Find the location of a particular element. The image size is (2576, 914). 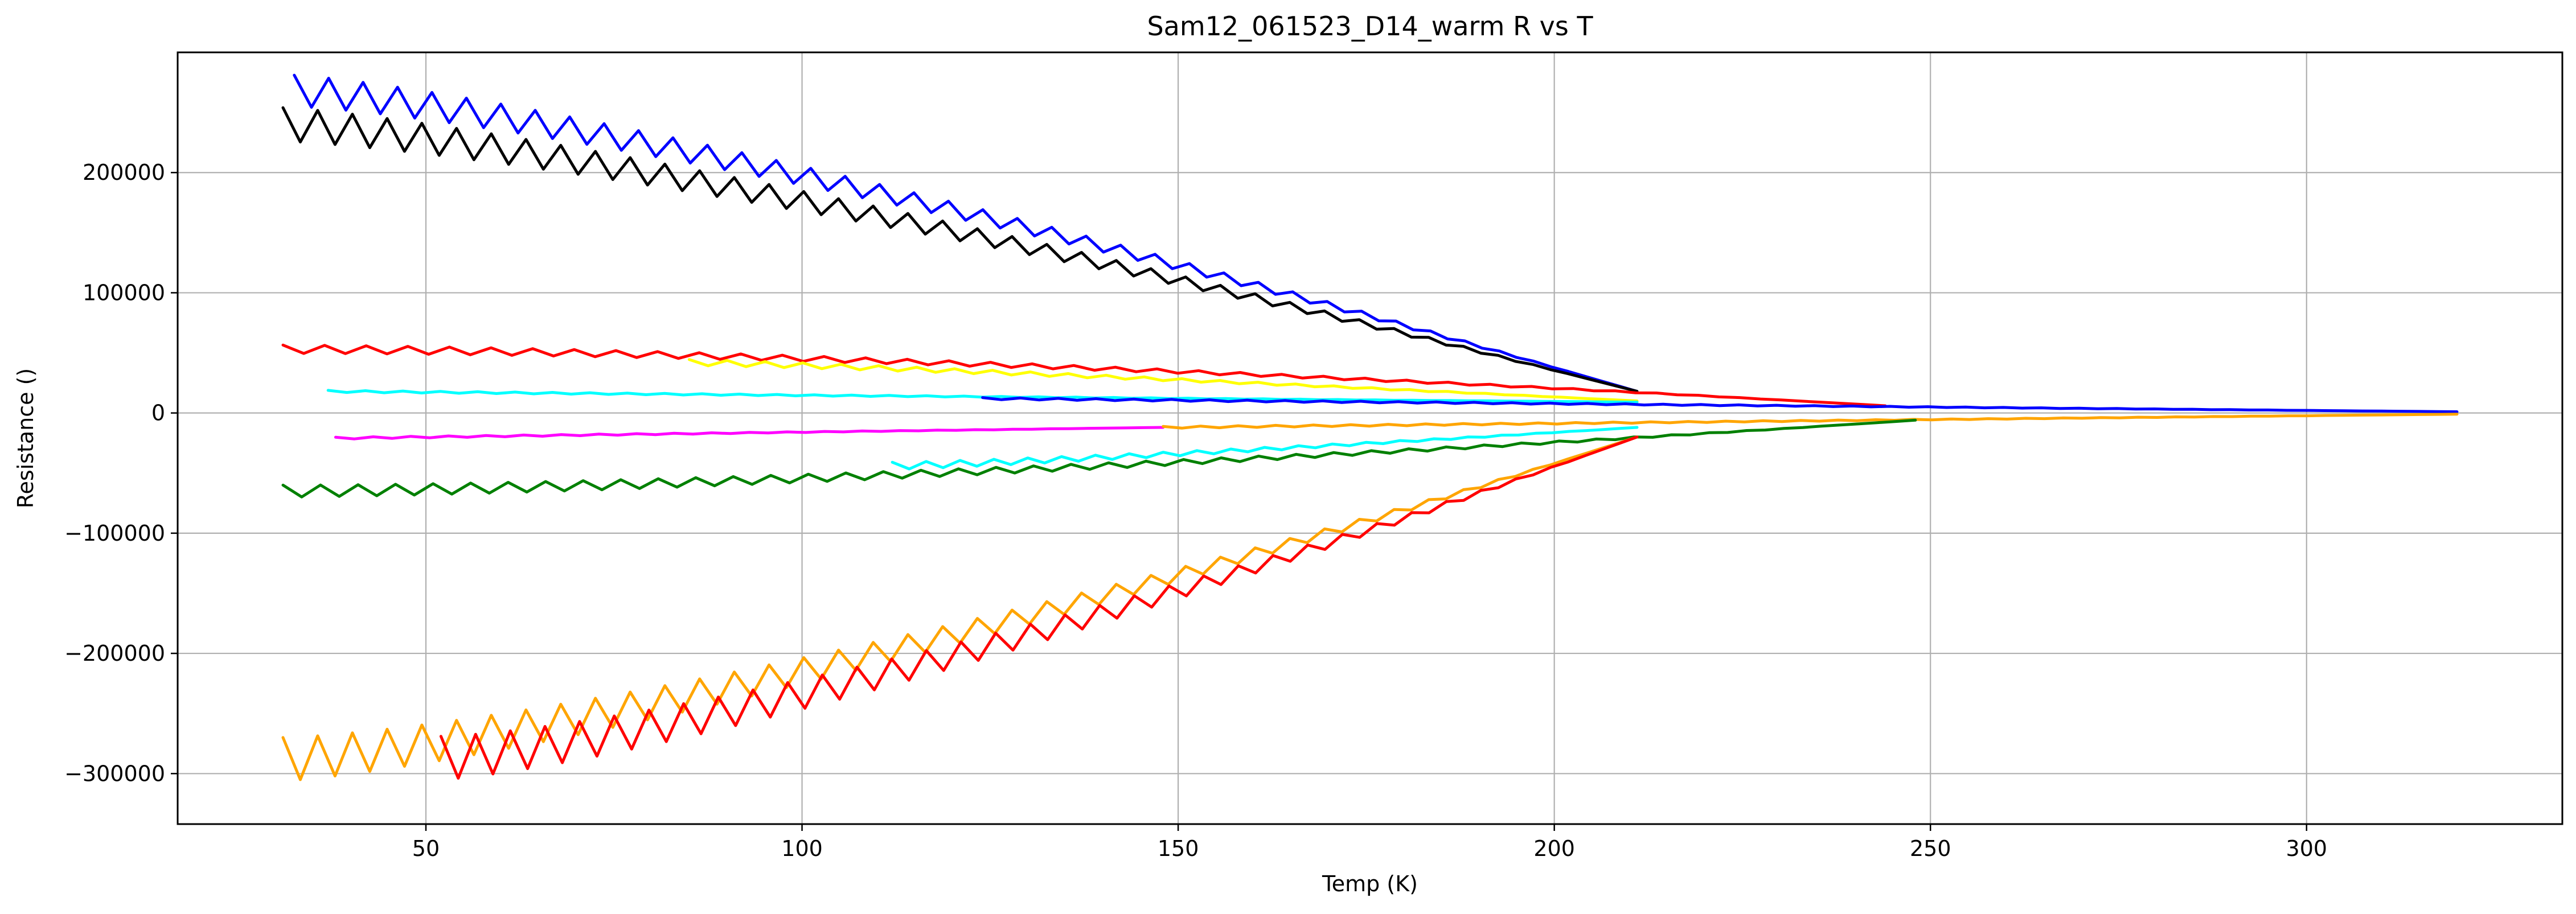

y-tick-label: 200000 is located at coordinates (124, 172).